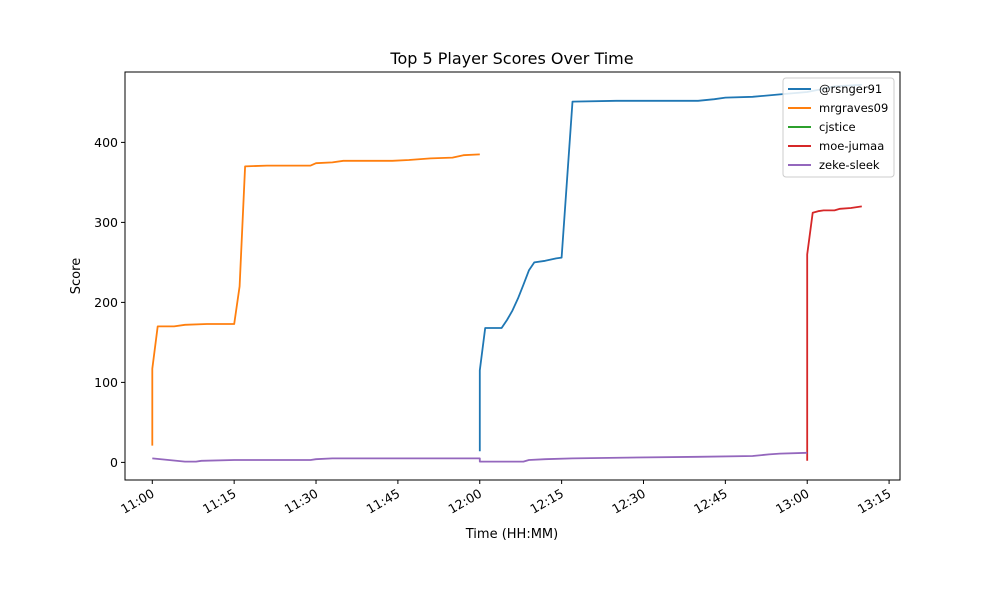  I want to click on x-axis-title: Time (HH:MM), so click(511, 534).